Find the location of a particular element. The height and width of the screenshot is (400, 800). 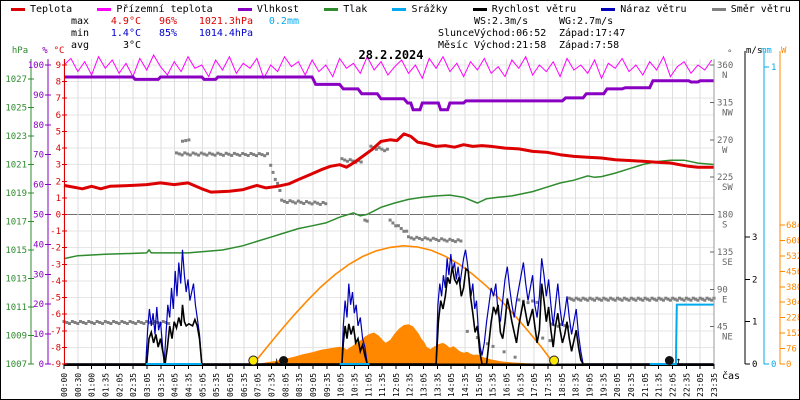

svg-text: -7 is located at coordinates (55, 332).